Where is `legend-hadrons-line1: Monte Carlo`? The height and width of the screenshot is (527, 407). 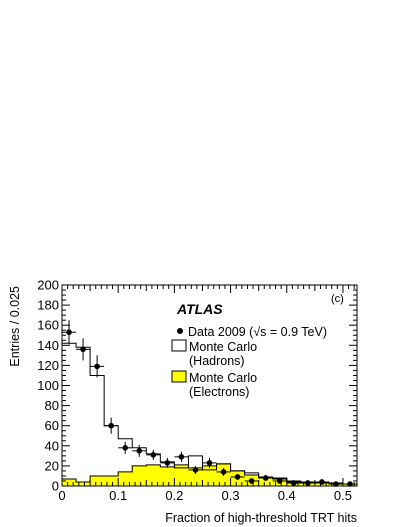
legend-hadrons-line1: Monte Carlo is located at coordinates (223, 347).